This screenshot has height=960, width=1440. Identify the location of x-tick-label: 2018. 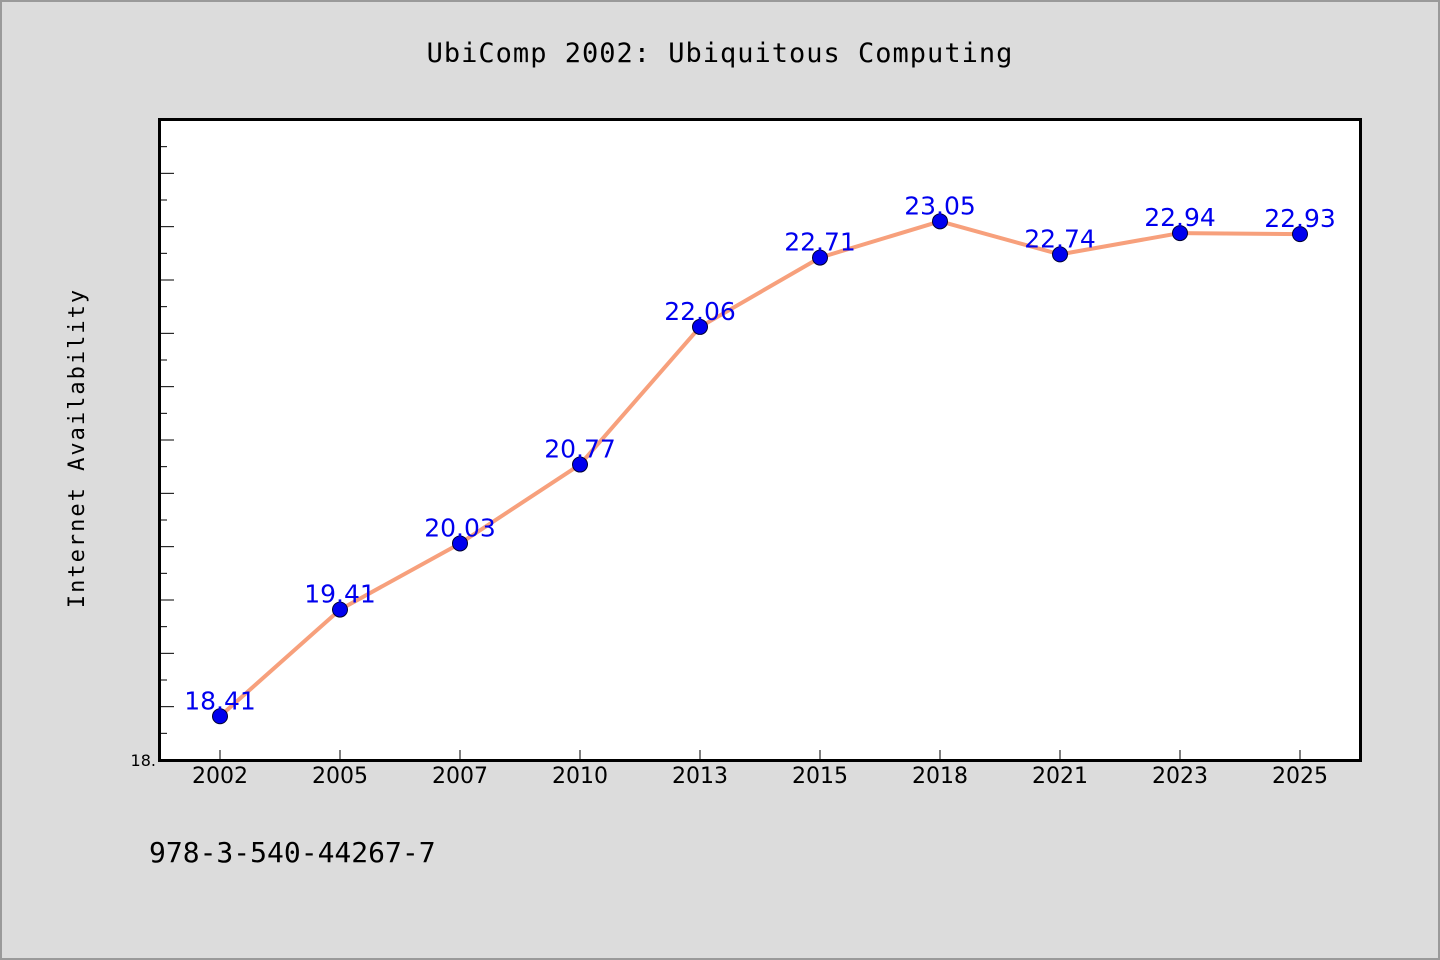
(940, 776).